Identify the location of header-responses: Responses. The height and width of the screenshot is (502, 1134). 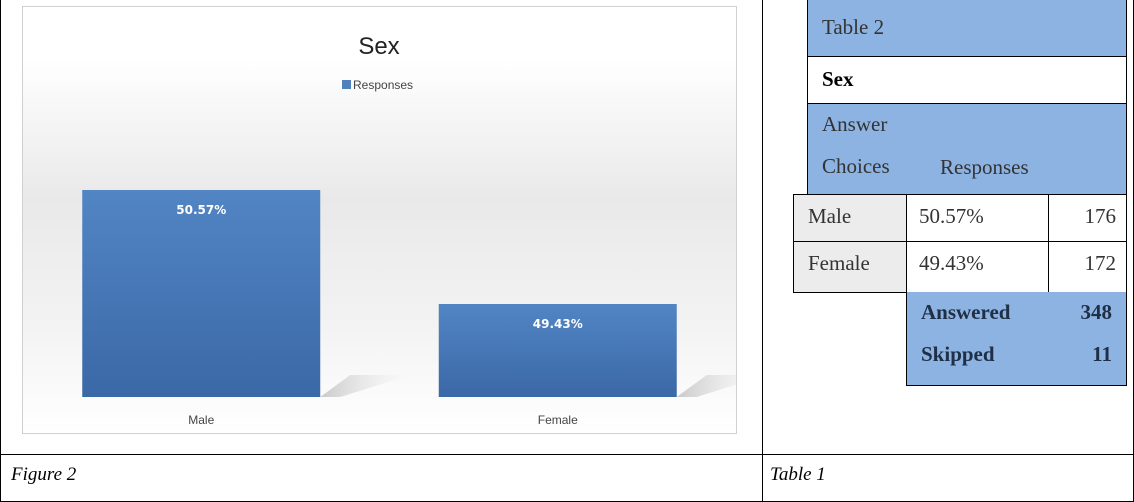
(984, 167).